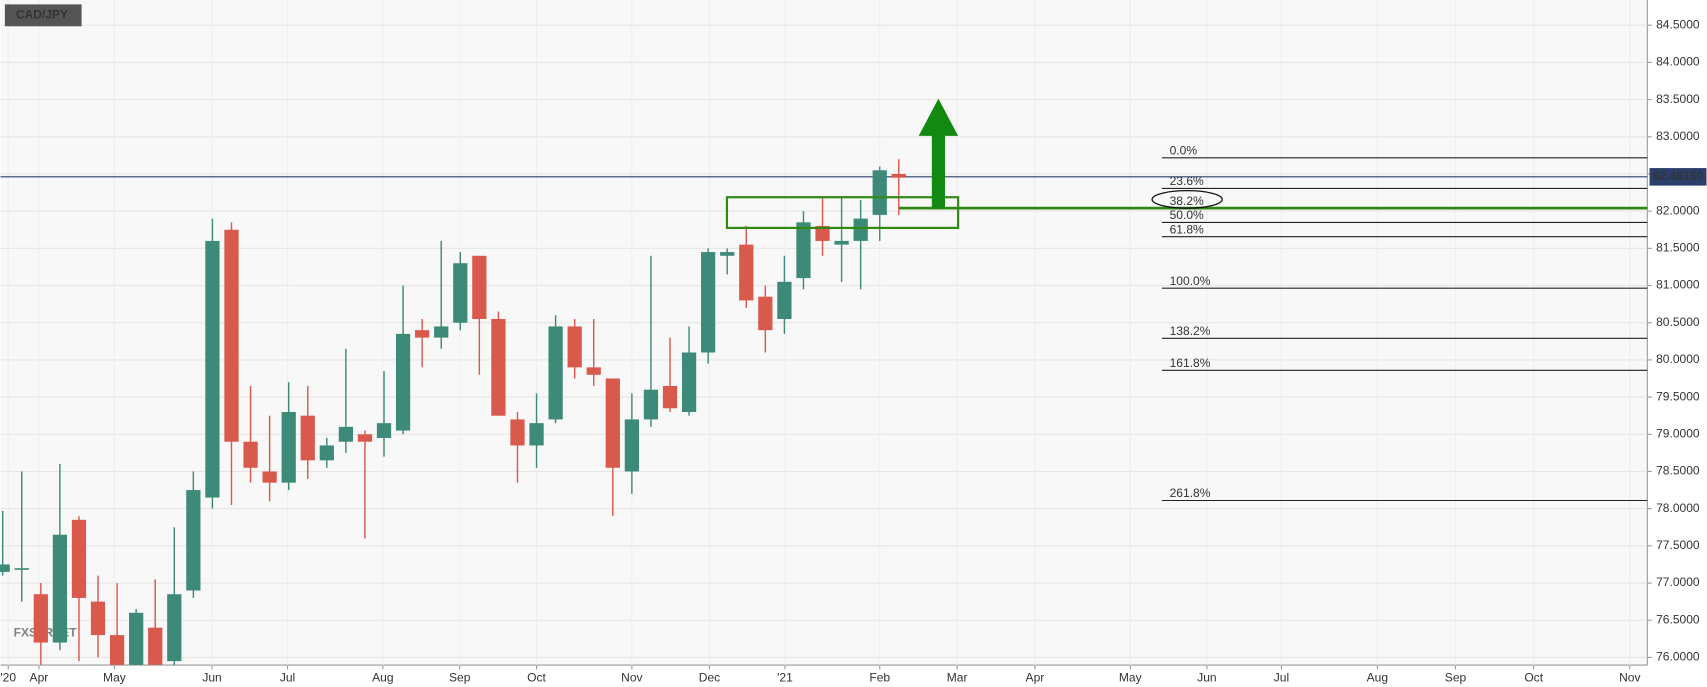 The width and height of the screenshot is (1707, 687). What do you see at coordinates (1184, 150) in the screenshot?
I see `fib-label: 0.0%` at bounding box center [1184, 150].